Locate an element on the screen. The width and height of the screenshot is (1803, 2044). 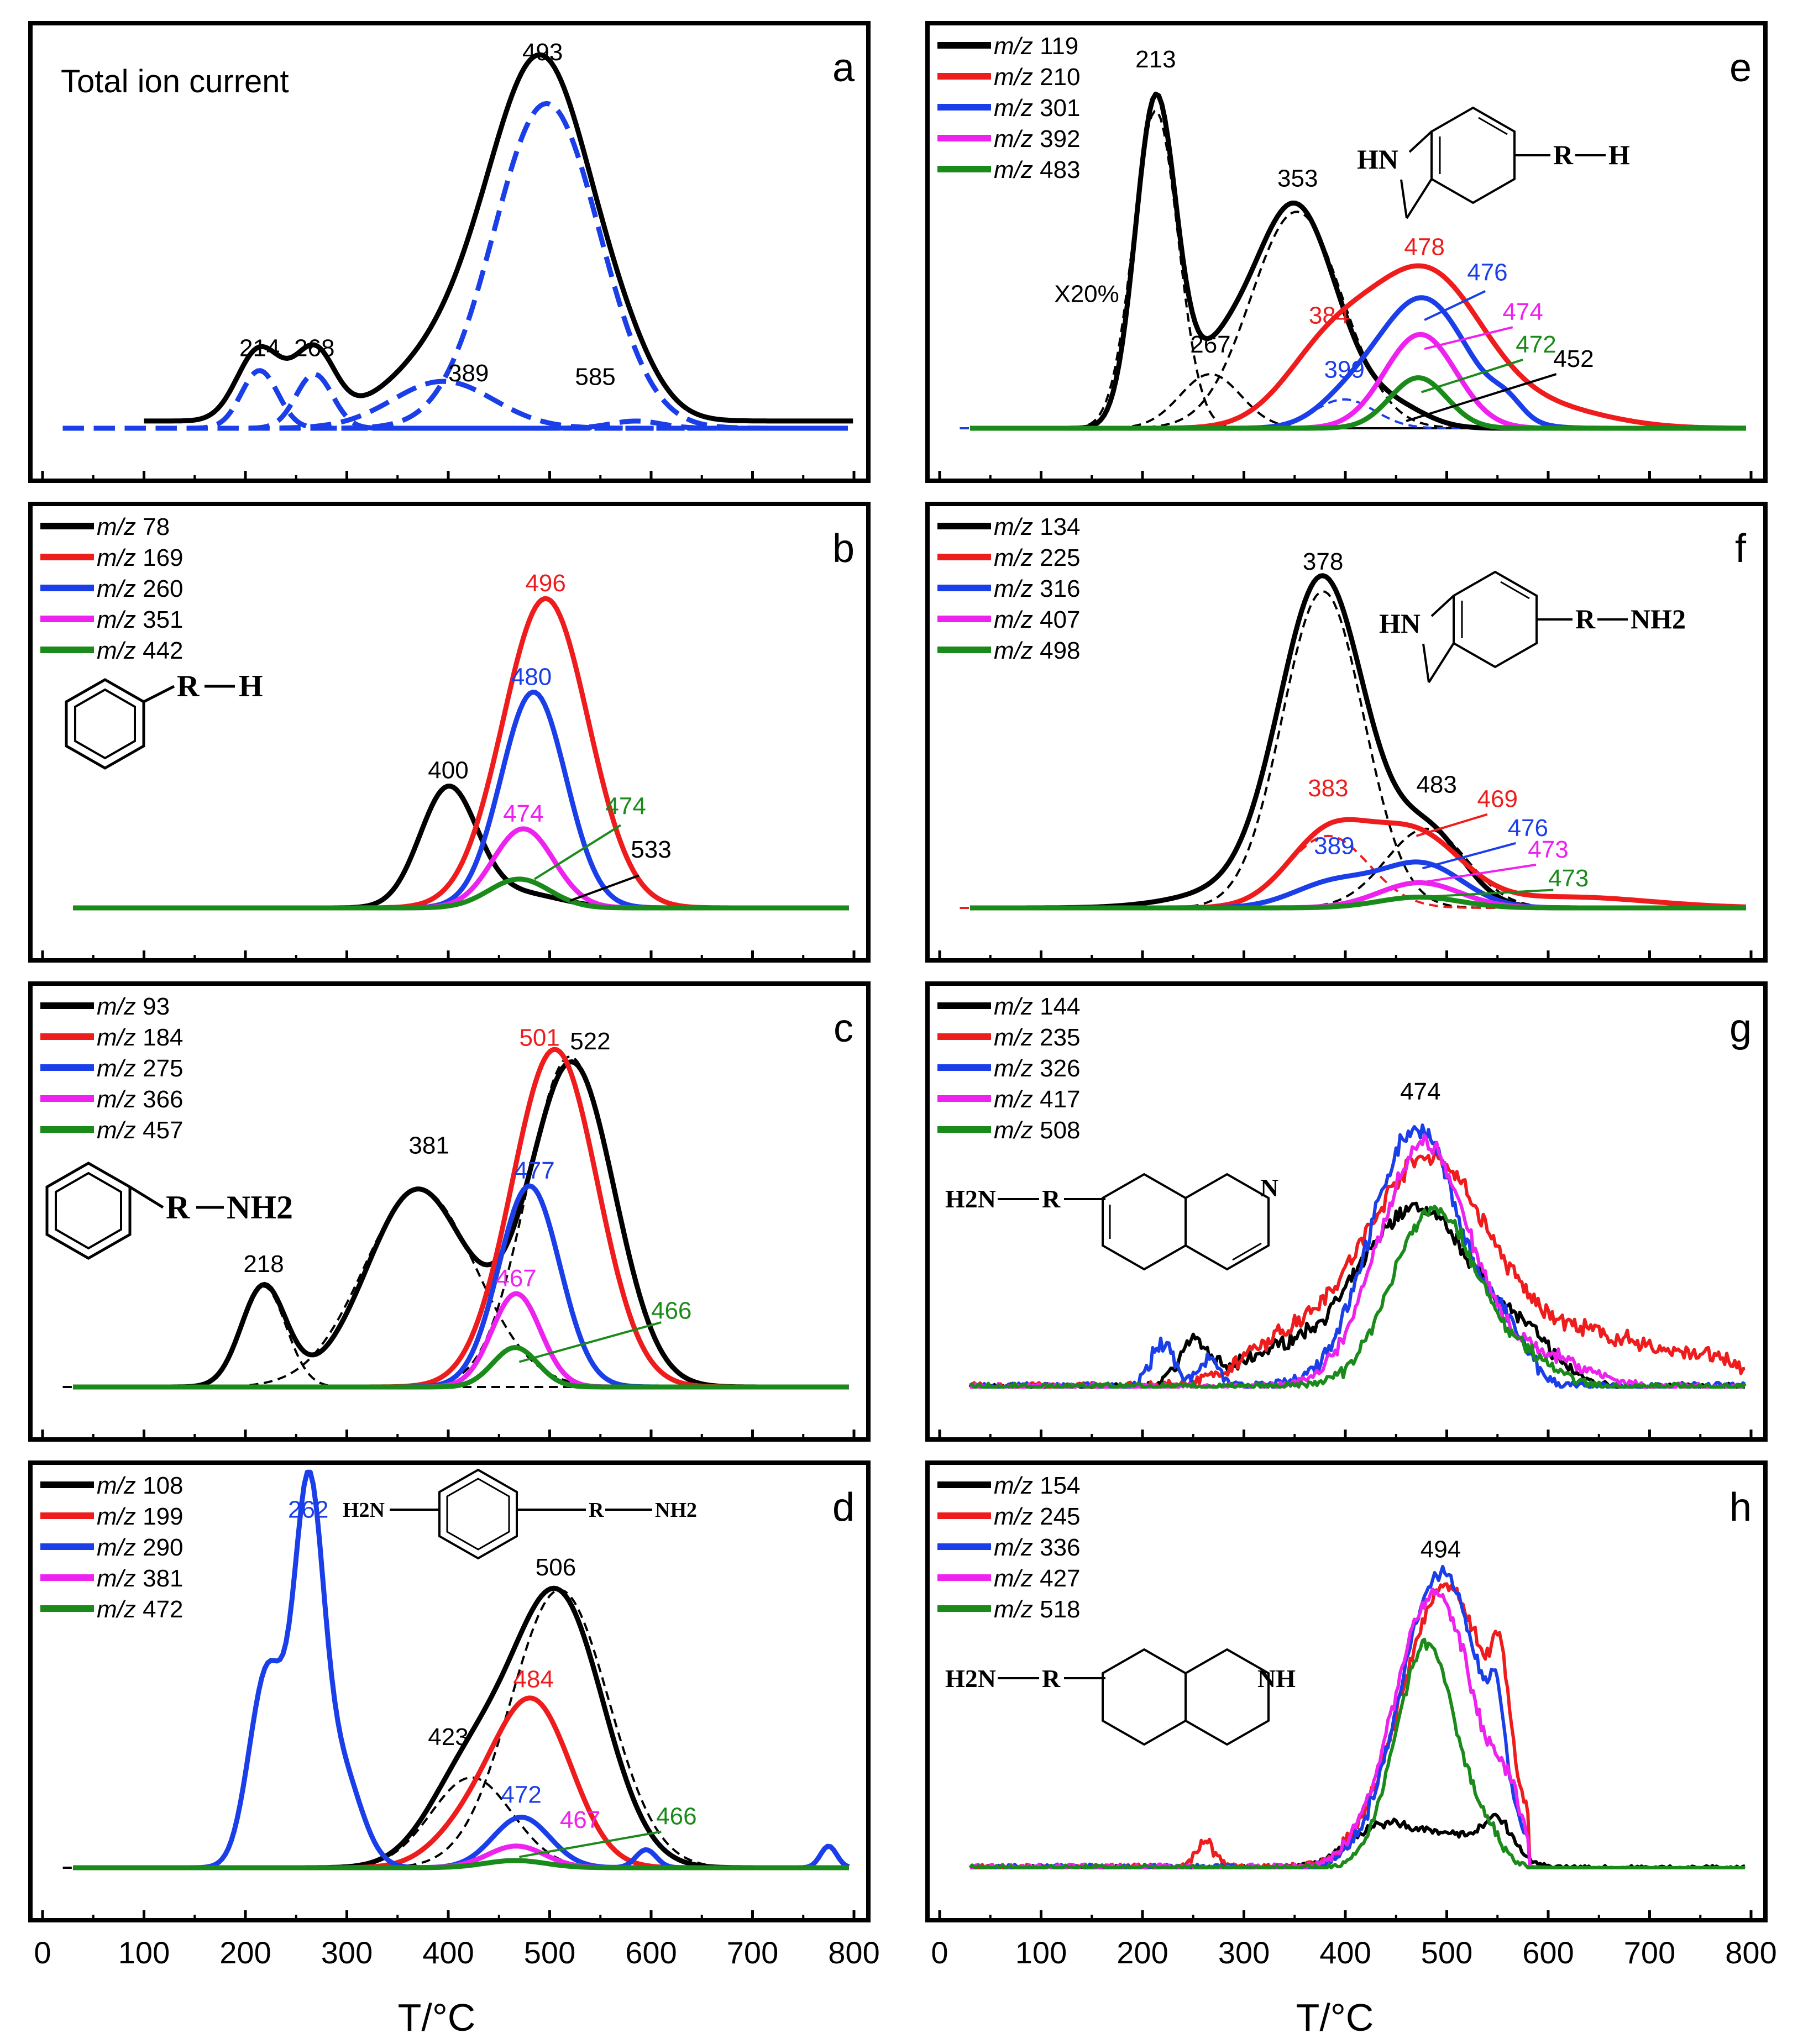
peak-label: 473 is located at coordinates (1548, 849).